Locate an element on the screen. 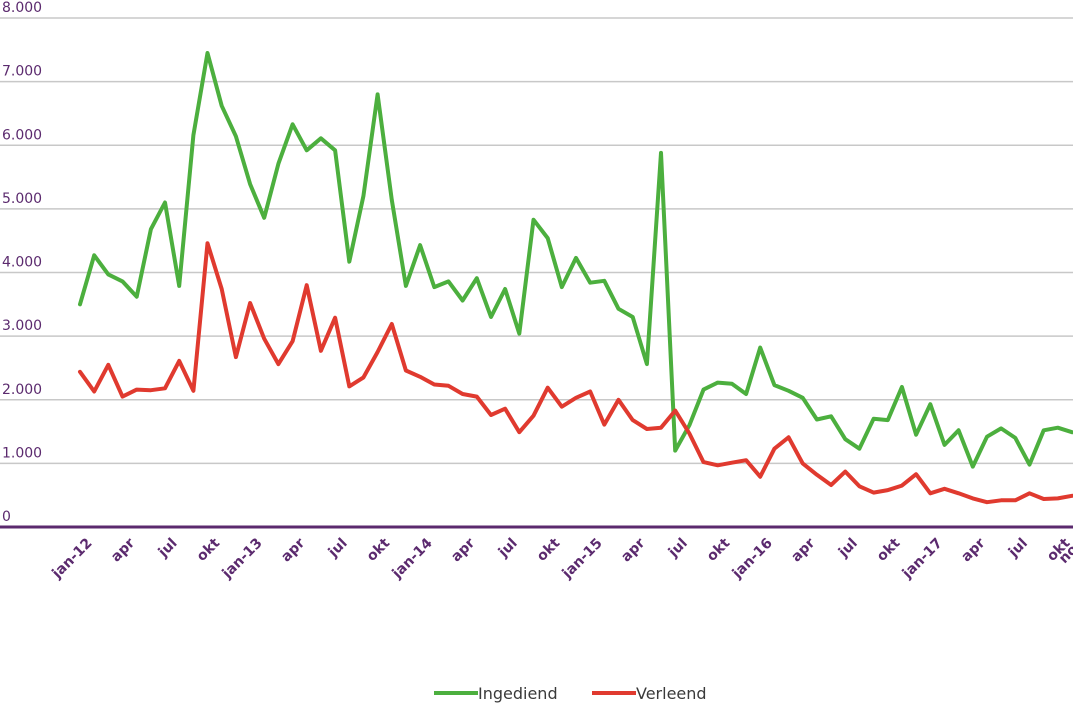 This screenshot has height=703, width=1073. y-tick-label: 1.000 is located at coordinates (22, 453).